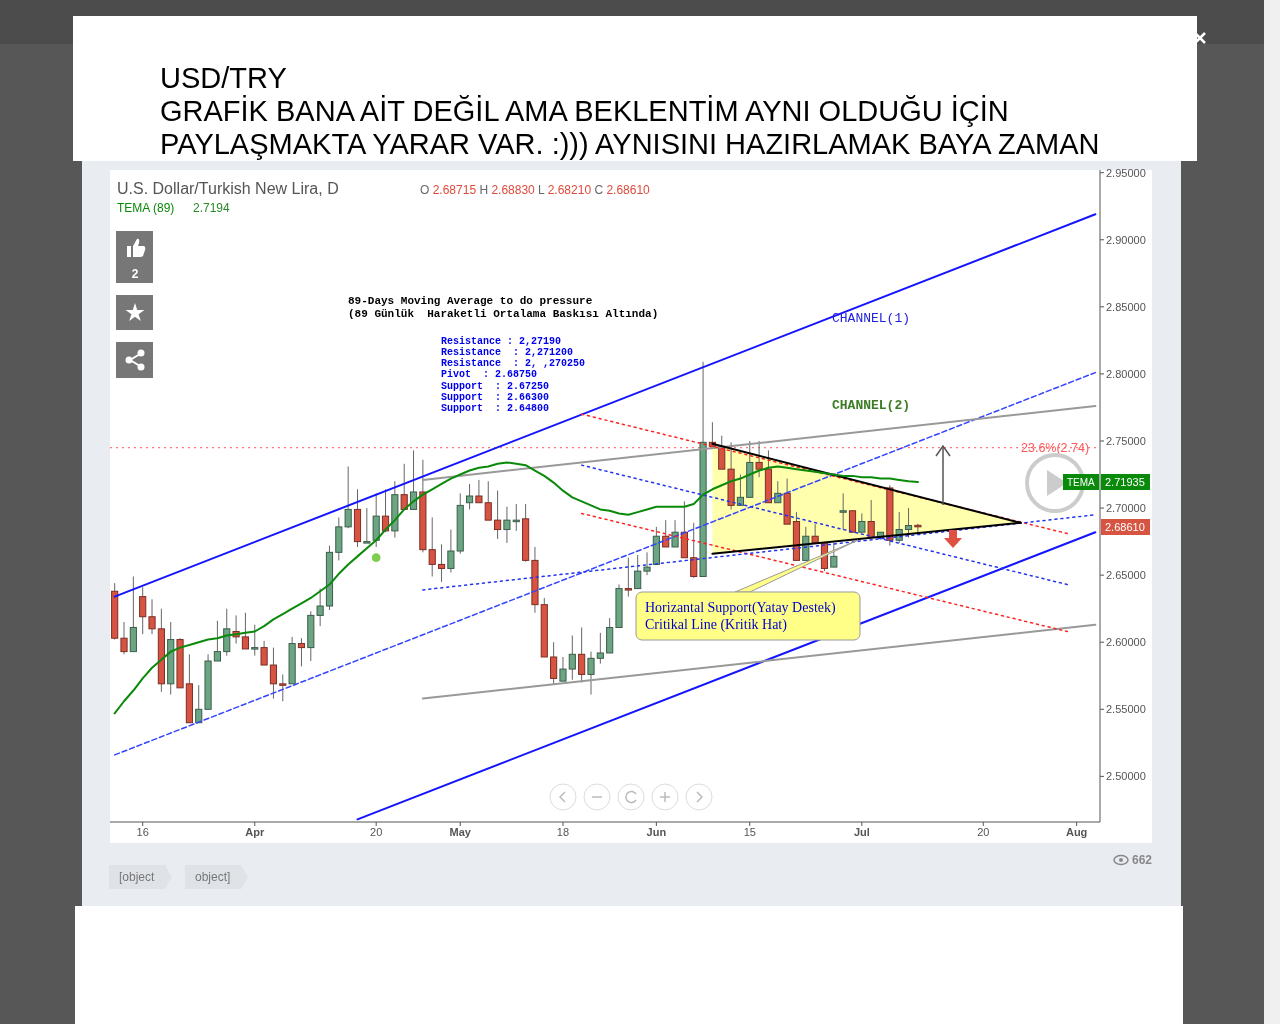 Image resolution: width=1280 pixels, height=1024 pixels. What do you see at coordinates (228, 188) in the screenshot?
I see `text: U.S. Dollar/Turkish New Lira, D` at bounding box center [228, 188].